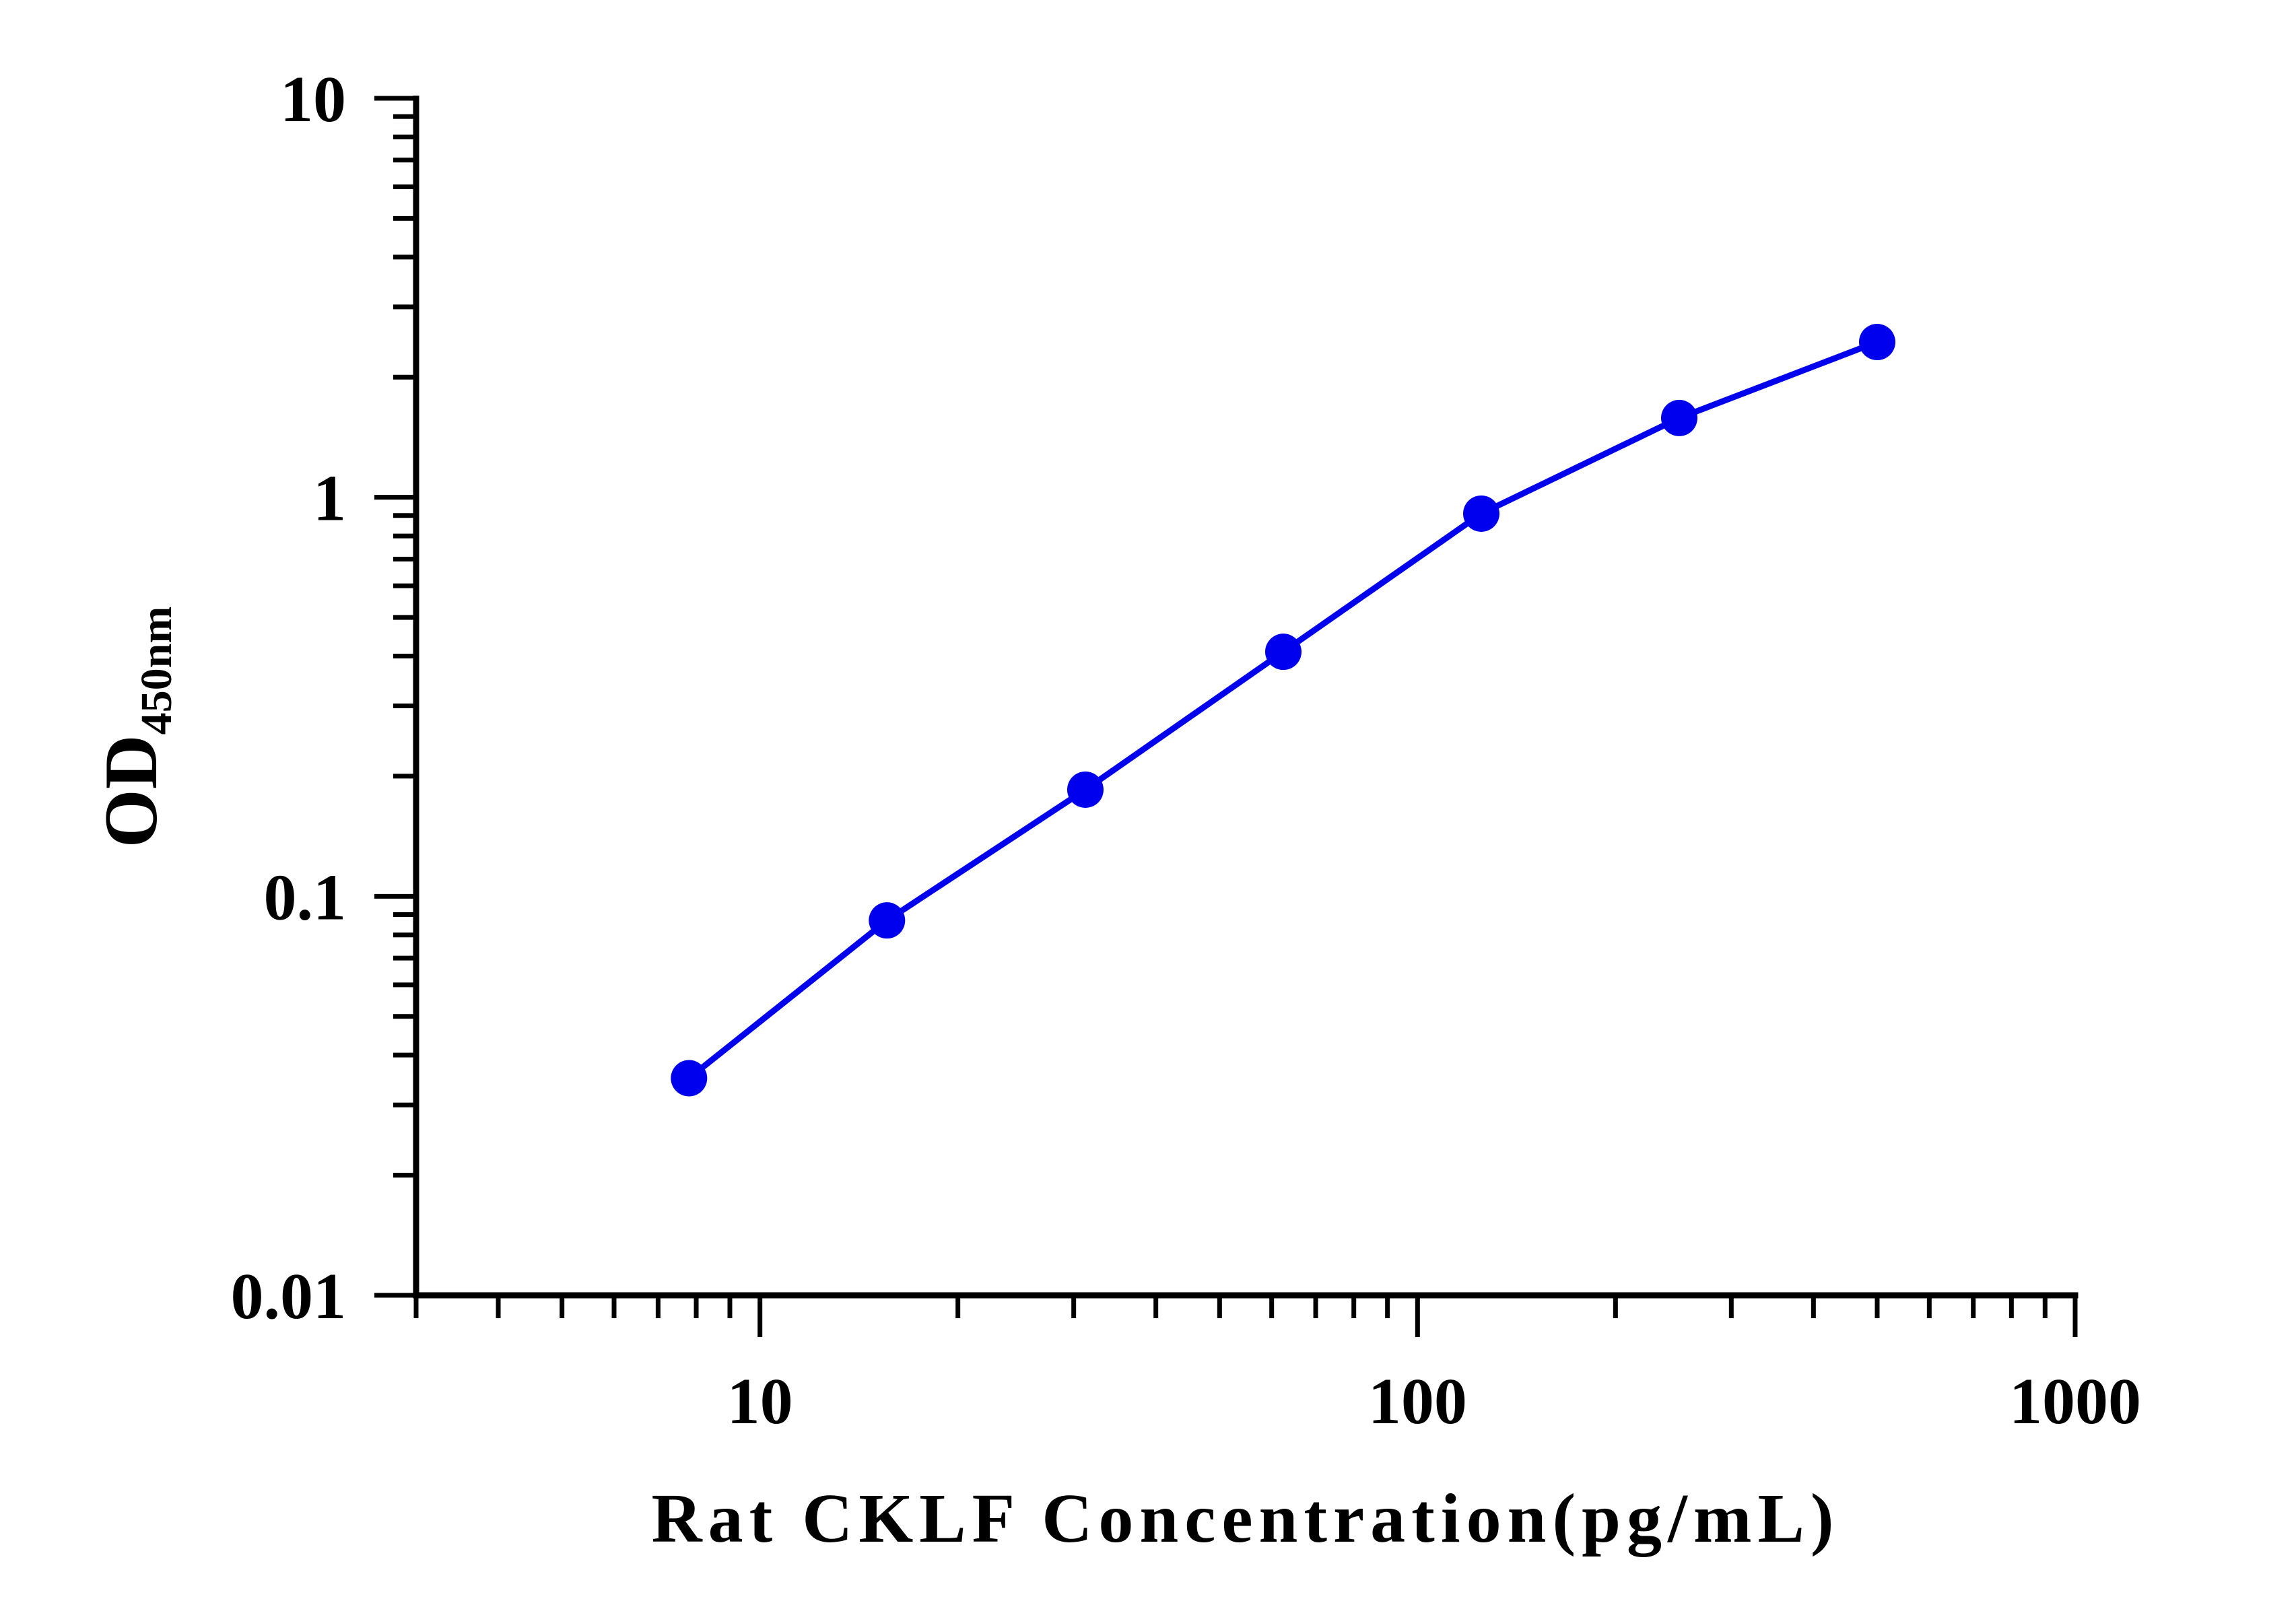 The width and height of the screenshot is (2296, 1607). What do you see at coordinates (1417, 1402) in the screenshot?
I see `x-tick-label: 100` at bounding box center [1417, 1402].